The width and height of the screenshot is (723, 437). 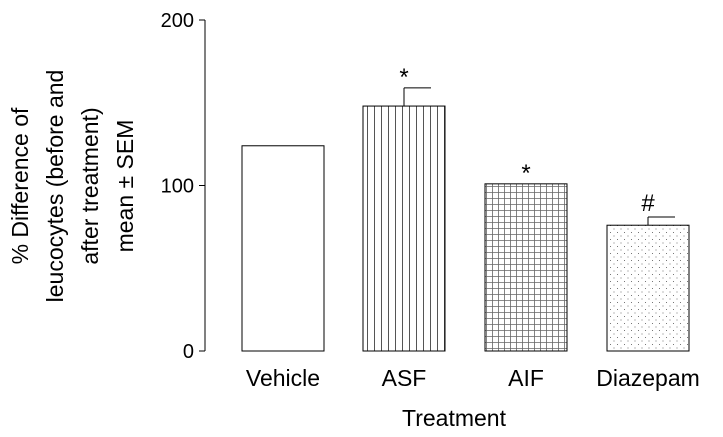 I want to click on y-tick-label: 200, so click(x=177, y=21).